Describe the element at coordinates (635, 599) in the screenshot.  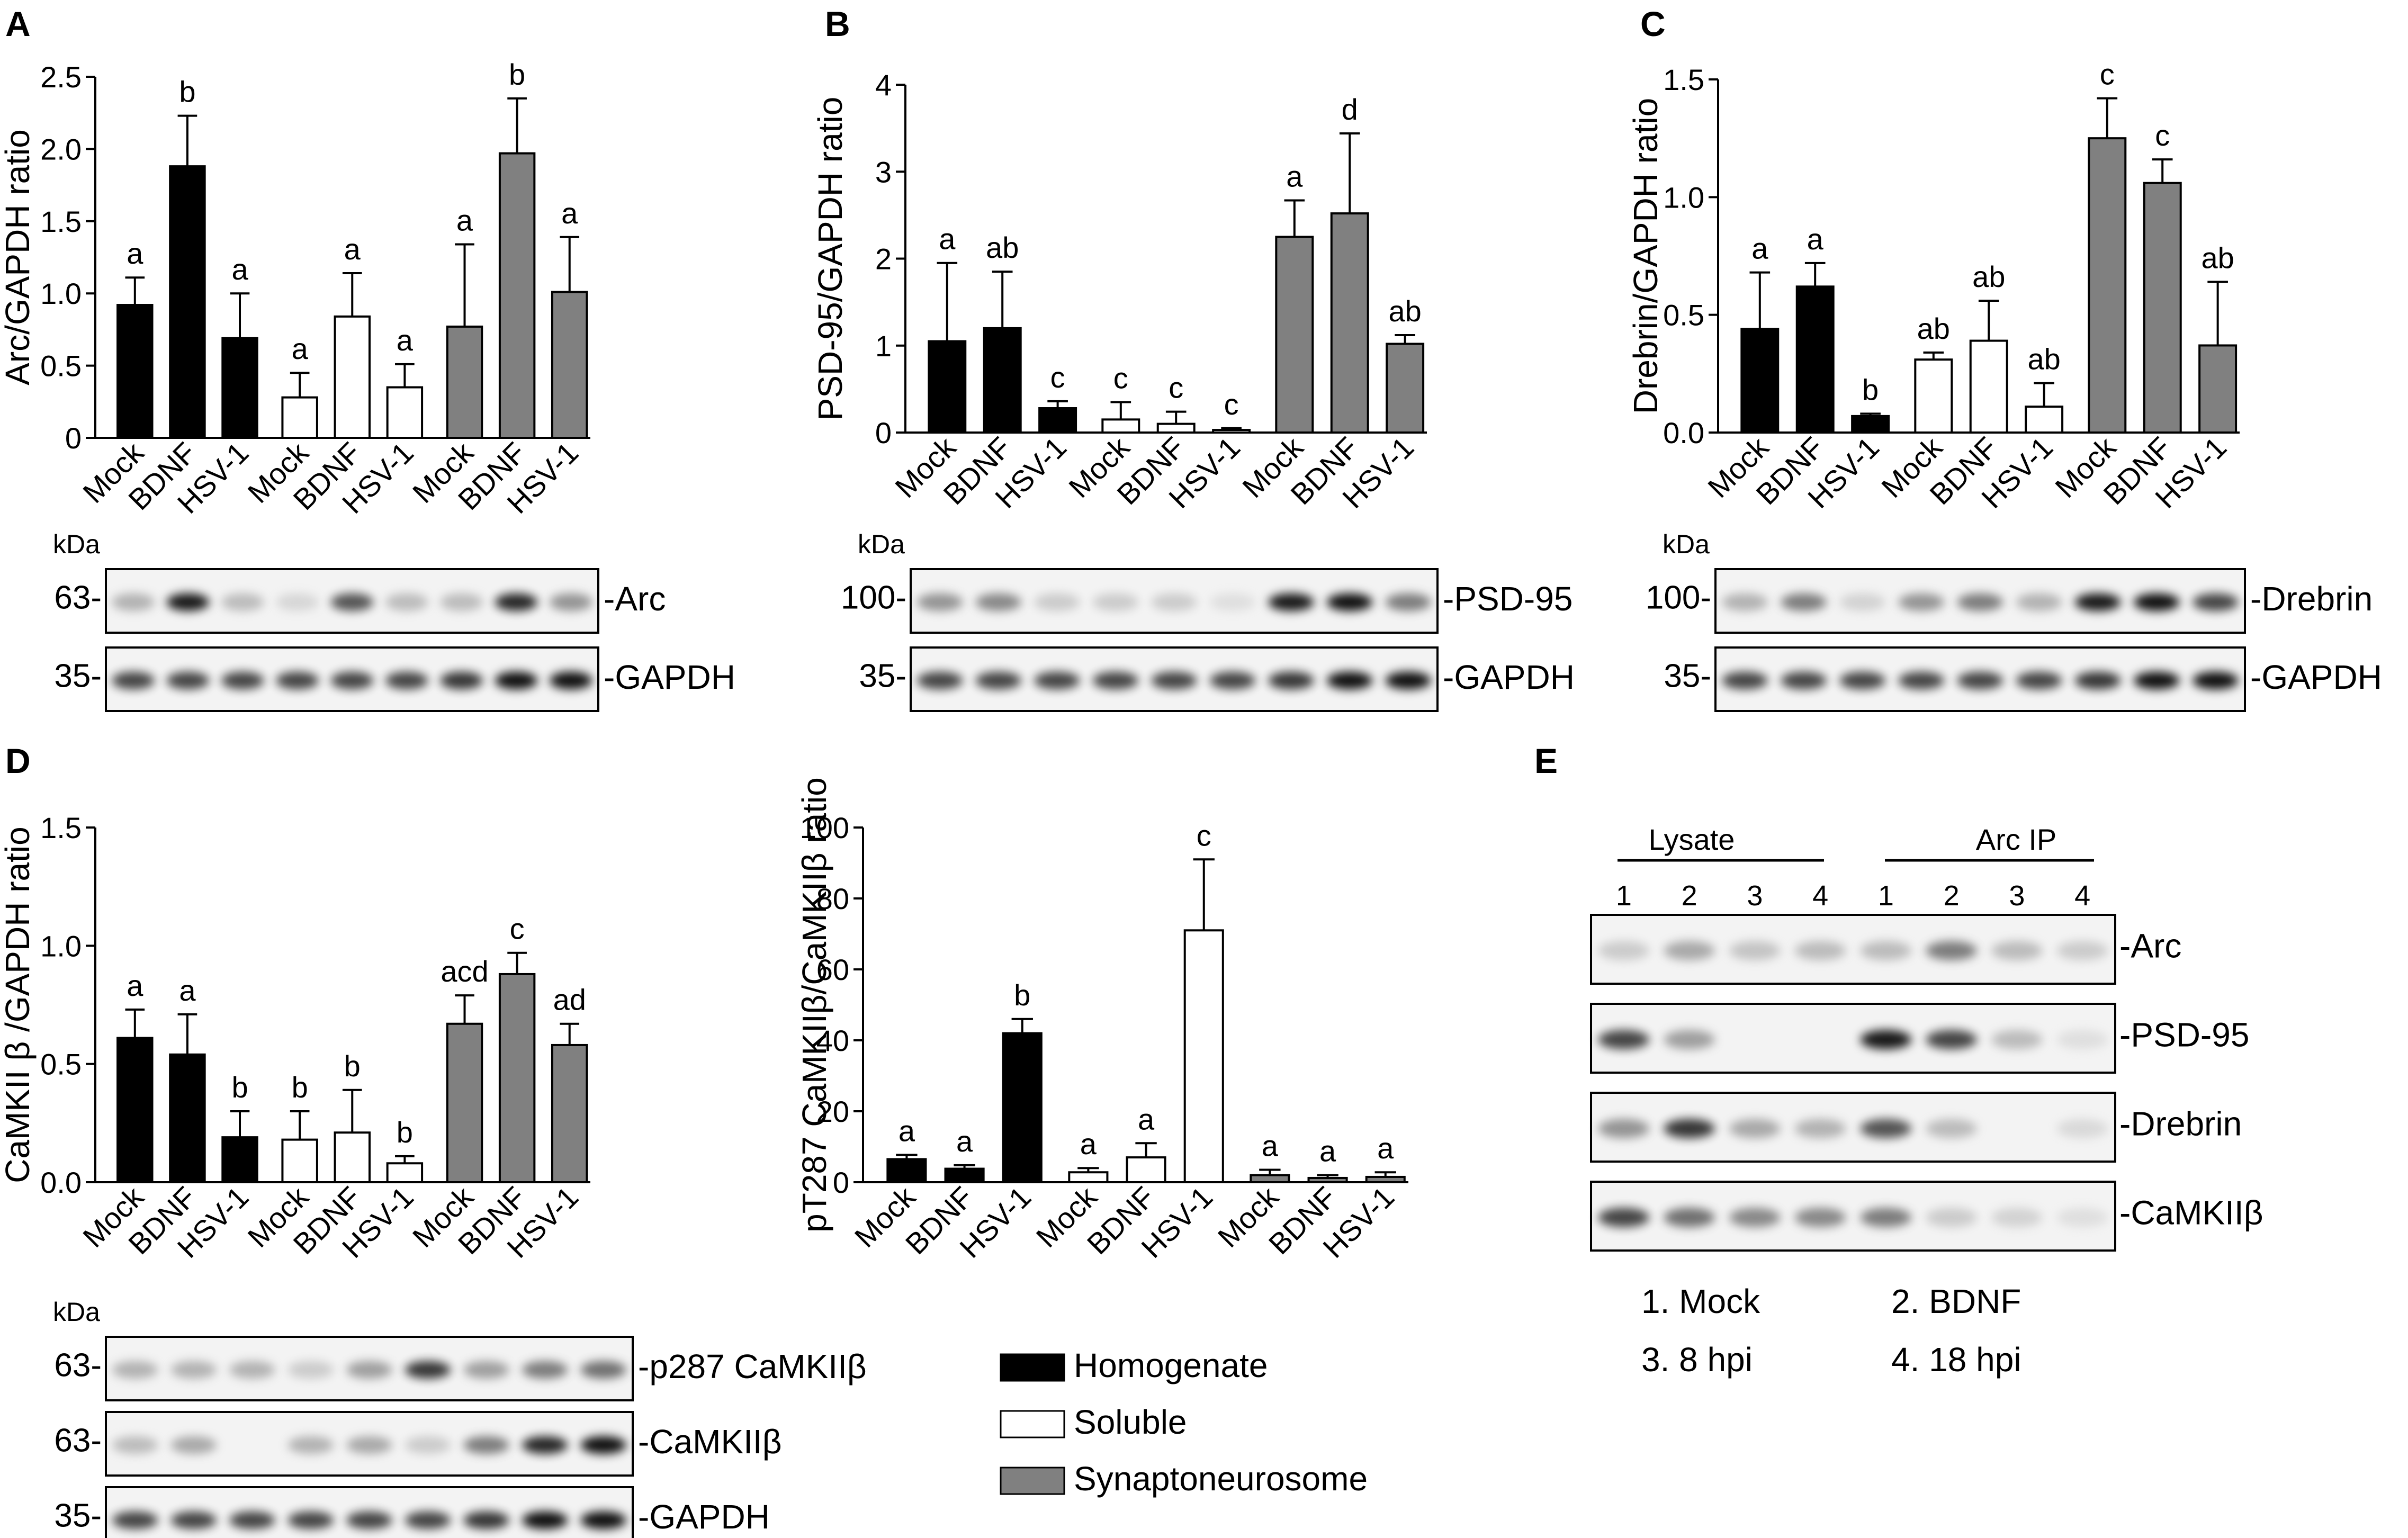
I see `blot-label: -Arc` at that location.